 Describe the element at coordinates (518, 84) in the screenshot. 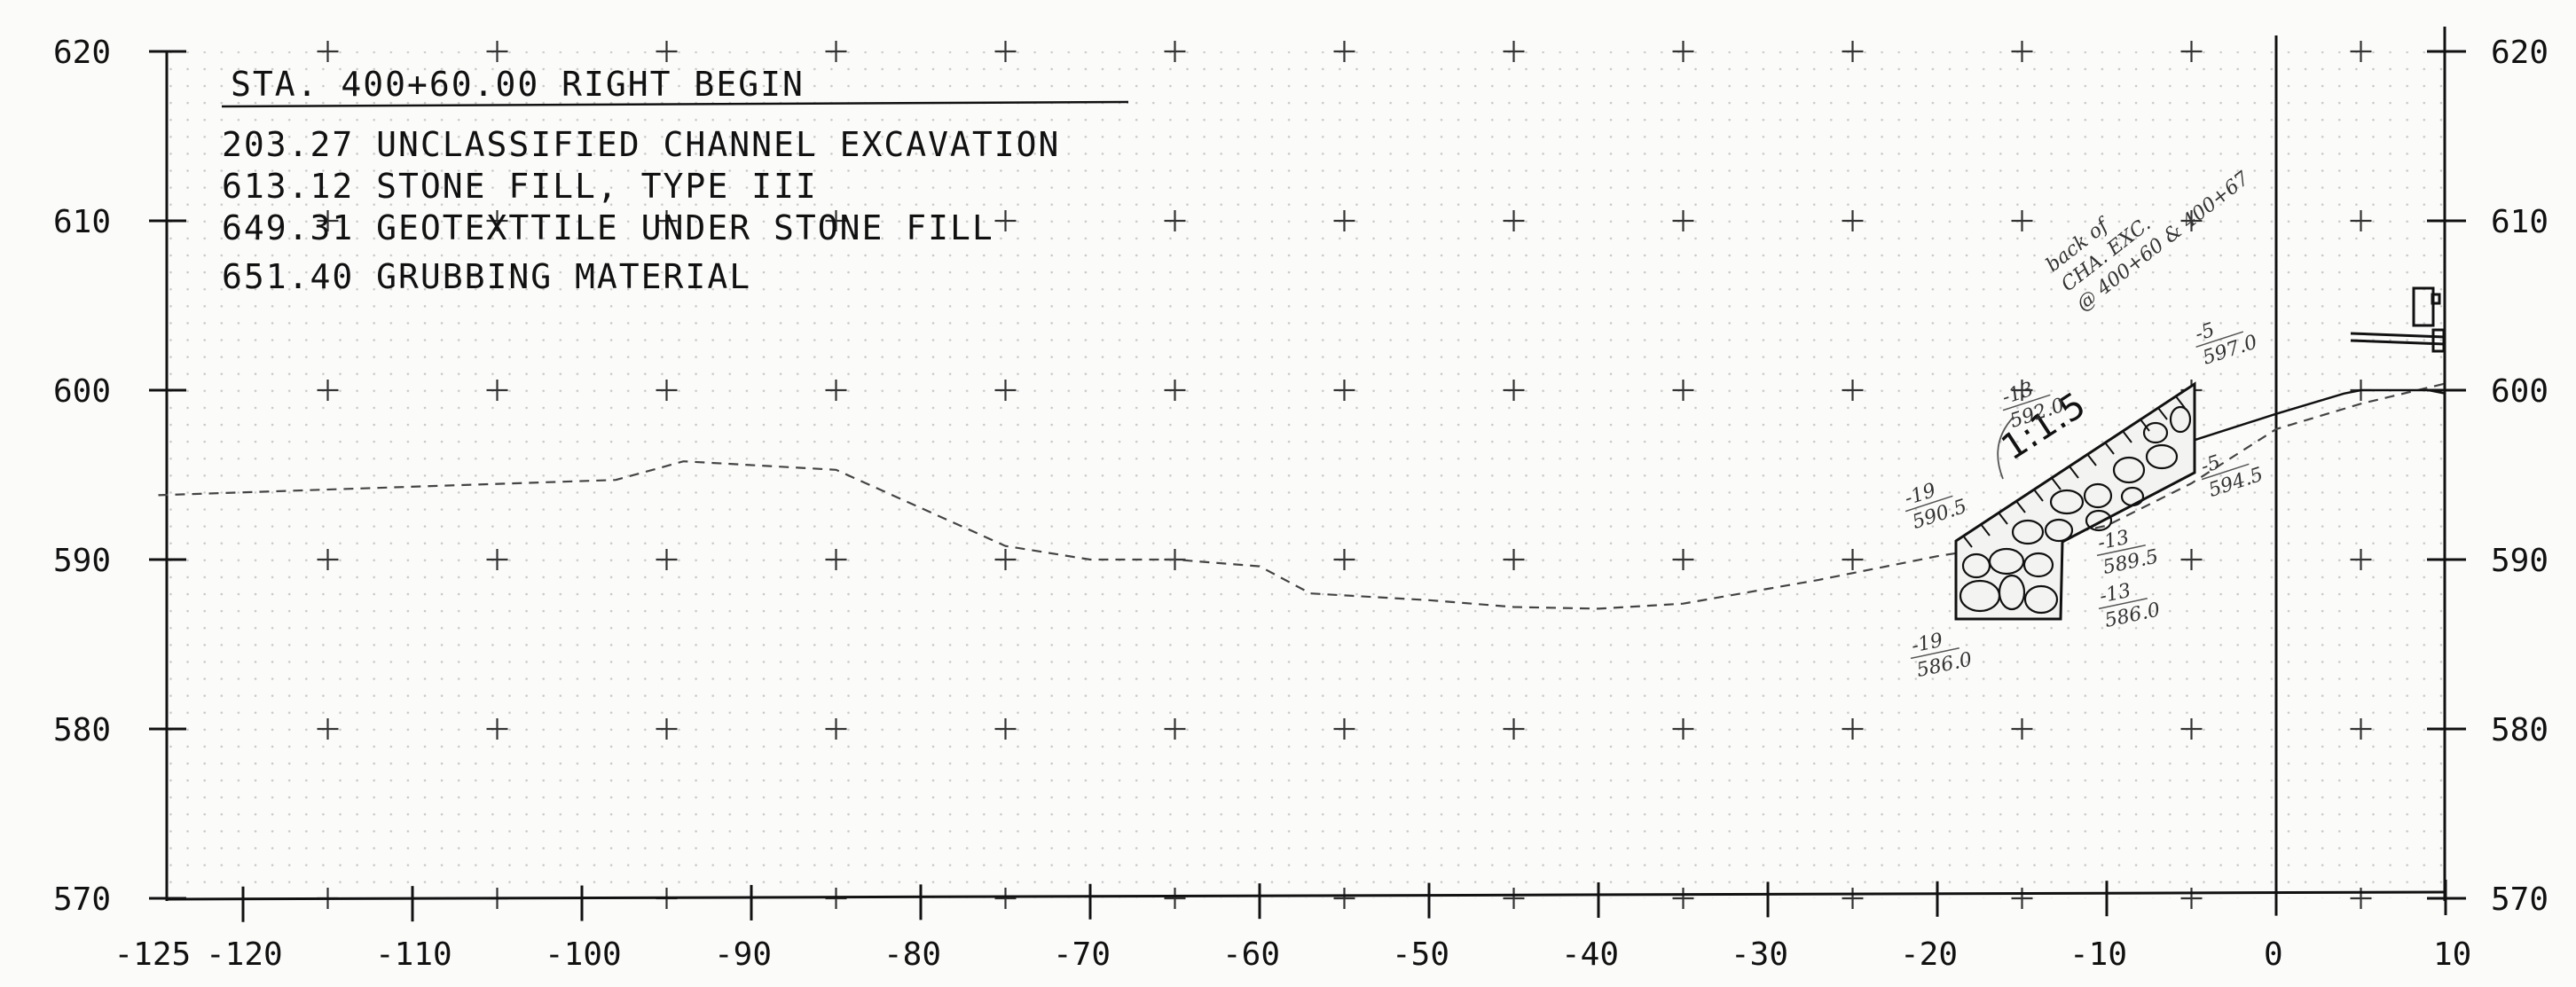

I see `section-title: STA. 400+60.00 RIGHT BEGIN` at that location.